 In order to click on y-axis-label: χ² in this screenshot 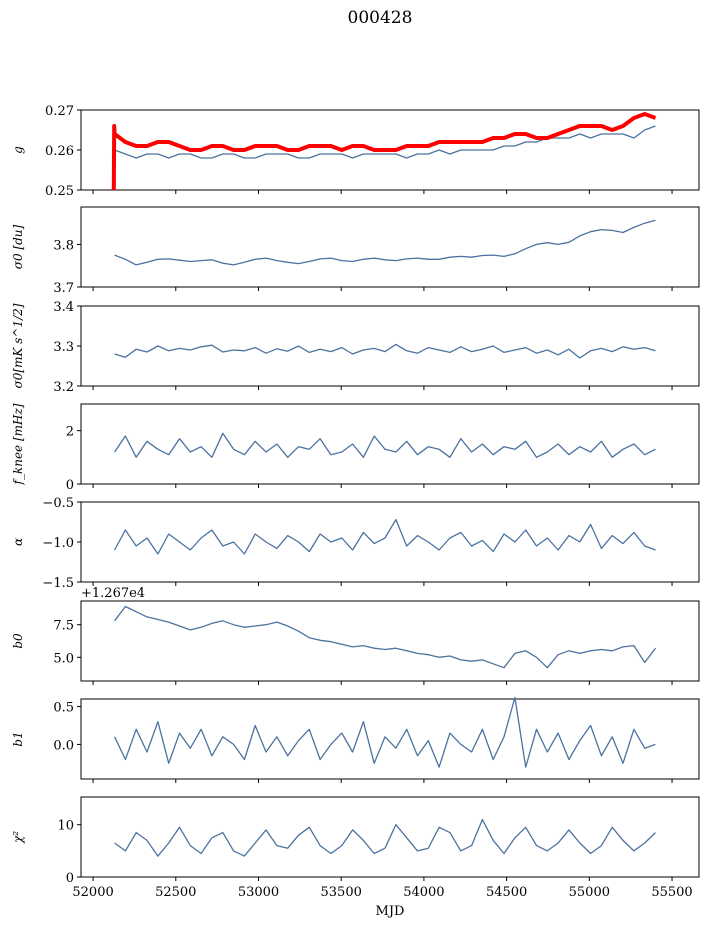, I will do `click(18, 837)`.